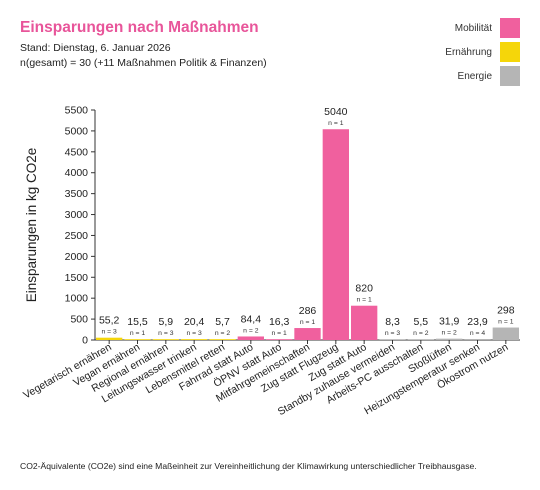 Image resolution: width=540 pixels, height=490 pixels. I want to click on value-label: 5,9, so click(166, 322).